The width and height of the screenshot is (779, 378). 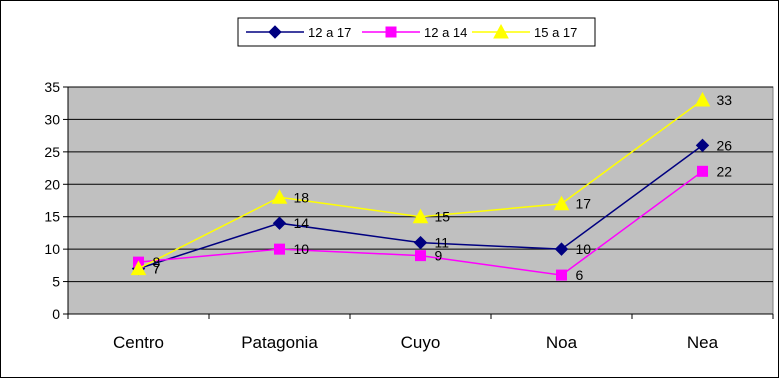 What do you see at coordinates (52, 249) in the screenshot?
I see `y-tick-label: 10` at bounding box center [52, 249].